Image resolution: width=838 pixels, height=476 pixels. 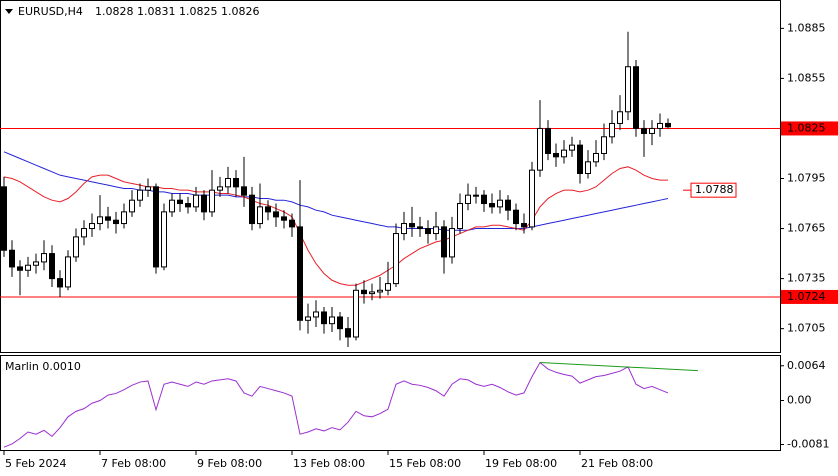 I want to click on y-tick-label: 1.0795, so click(x=806, y=178).